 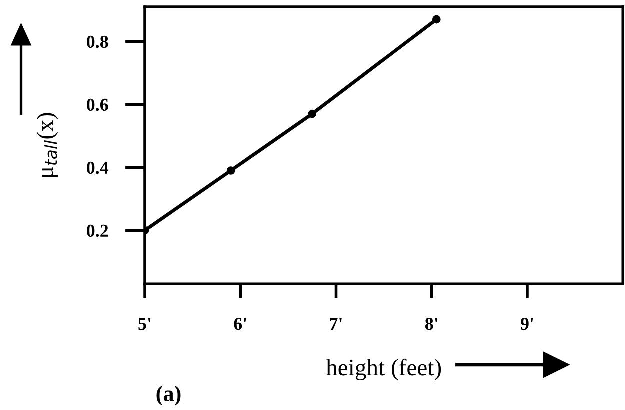 I want to click on y-tick-label: 0.4, so click(x=98, y=168).